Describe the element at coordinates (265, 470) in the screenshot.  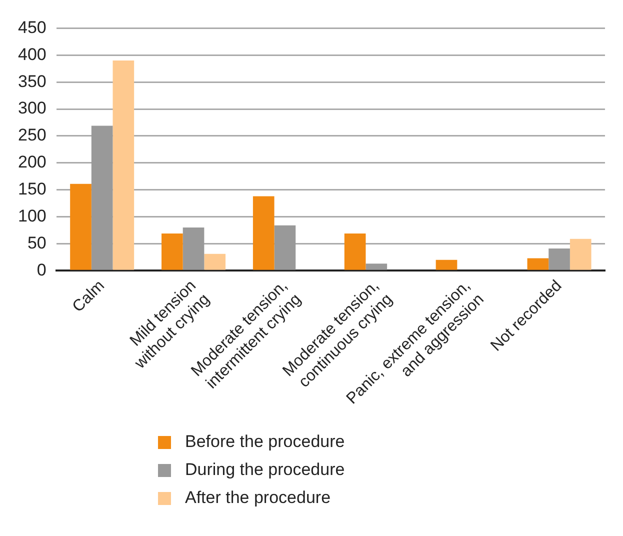
I see `legend-label: During the procedure` at that location.